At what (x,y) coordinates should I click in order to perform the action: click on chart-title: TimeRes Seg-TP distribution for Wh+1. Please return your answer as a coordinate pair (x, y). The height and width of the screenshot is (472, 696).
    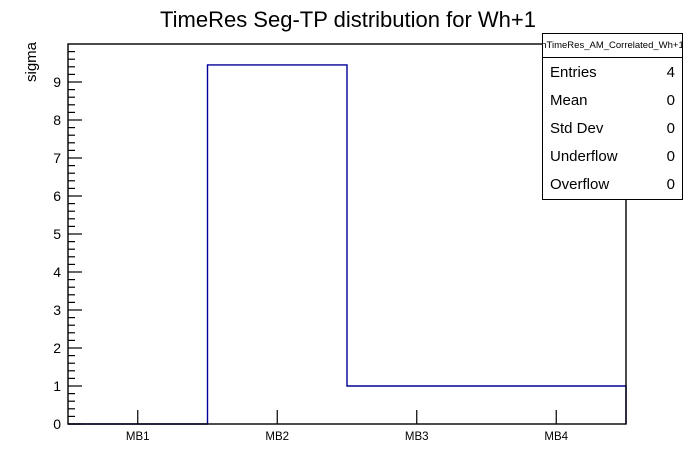
    Looking at the image, I should click on (348, 19).